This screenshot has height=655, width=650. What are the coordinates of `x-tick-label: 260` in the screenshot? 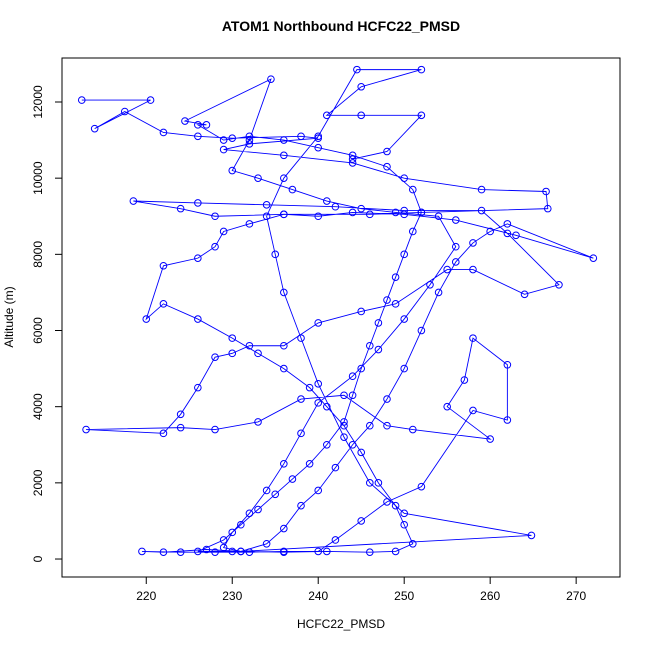 It's located at (490, 596).